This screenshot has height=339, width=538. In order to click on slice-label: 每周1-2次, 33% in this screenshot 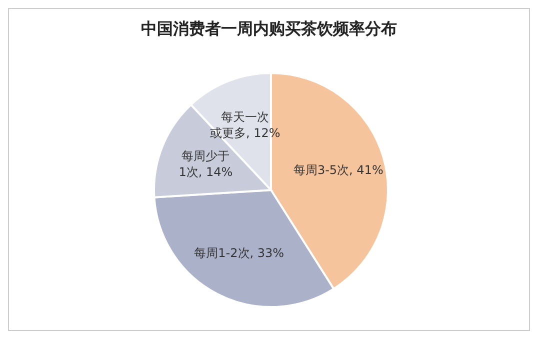, I will do `click(239, 252)`.